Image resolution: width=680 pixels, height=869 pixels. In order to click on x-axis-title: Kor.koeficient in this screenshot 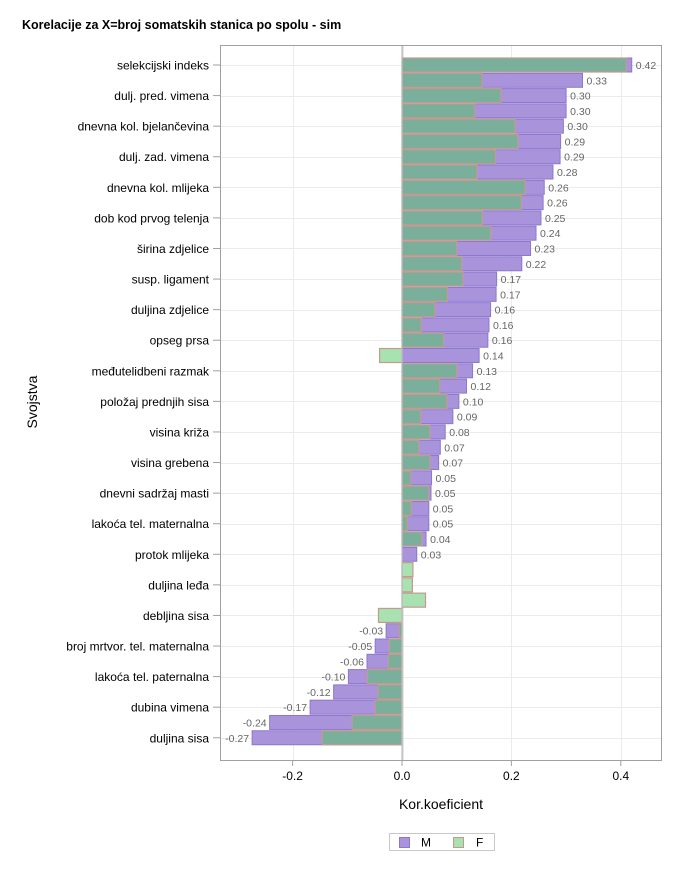, I will do `click(441, 804)`.